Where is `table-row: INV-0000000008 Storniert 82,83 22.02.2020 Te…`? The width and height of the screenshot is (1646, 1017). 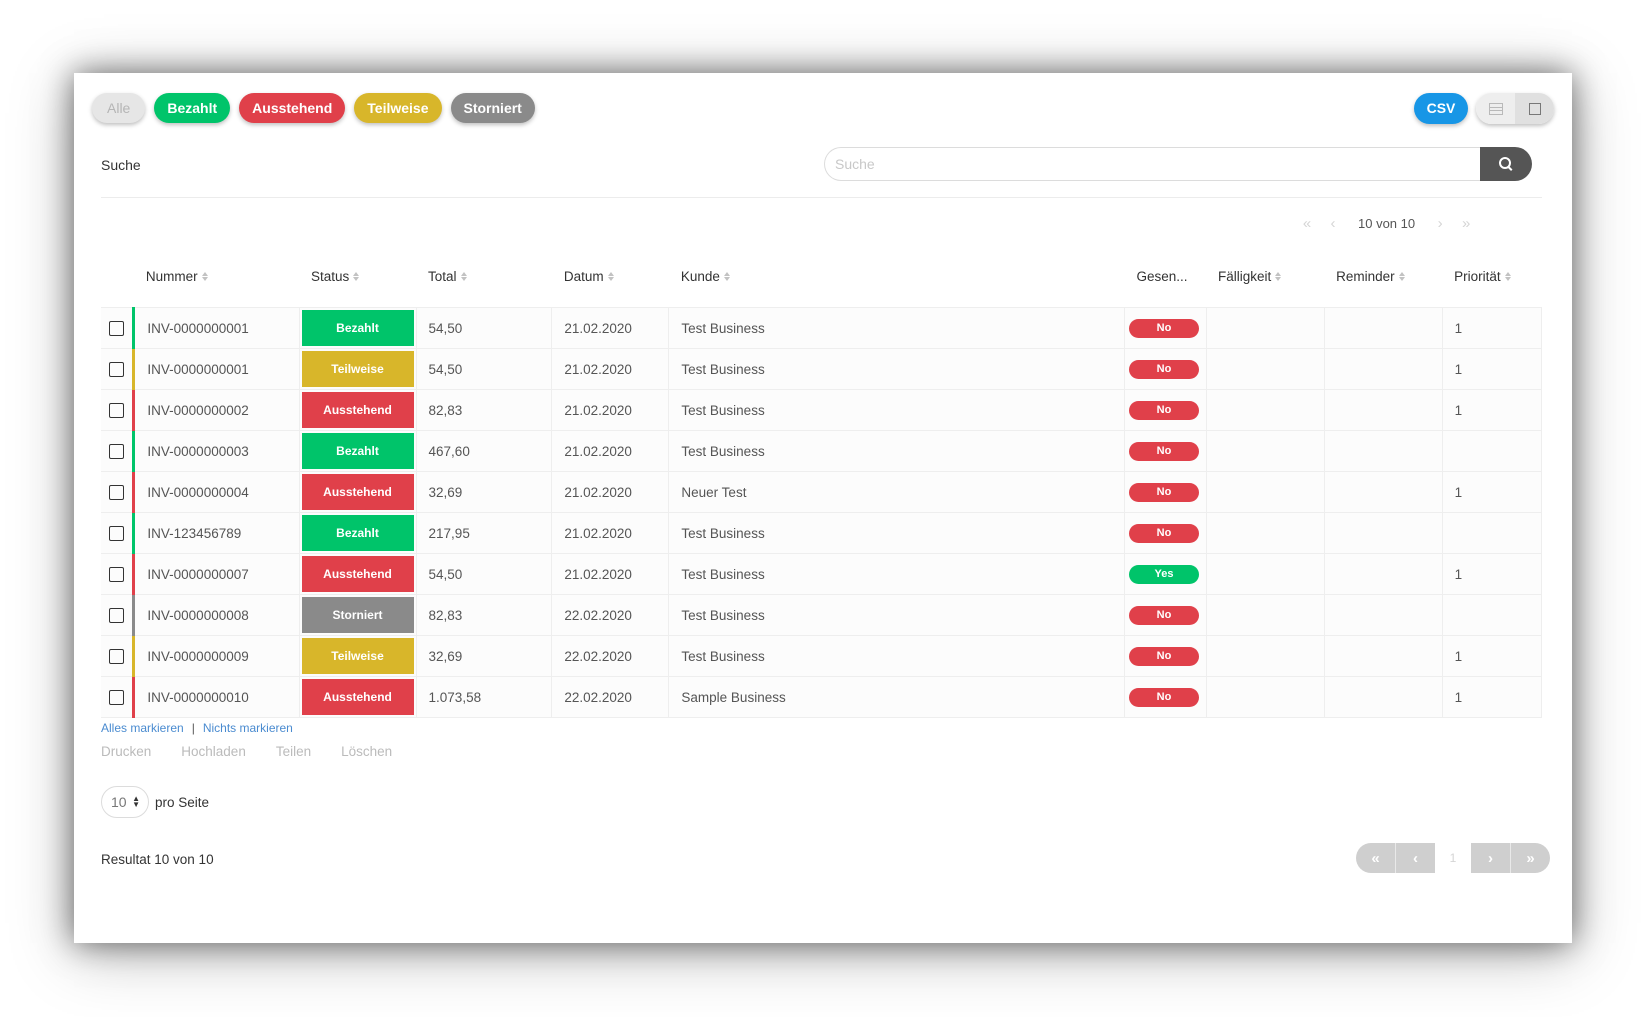
table-row: INV-0000000008 Storniert 82,83 22.02.2020 Te… is located at coordinates (822, 615).